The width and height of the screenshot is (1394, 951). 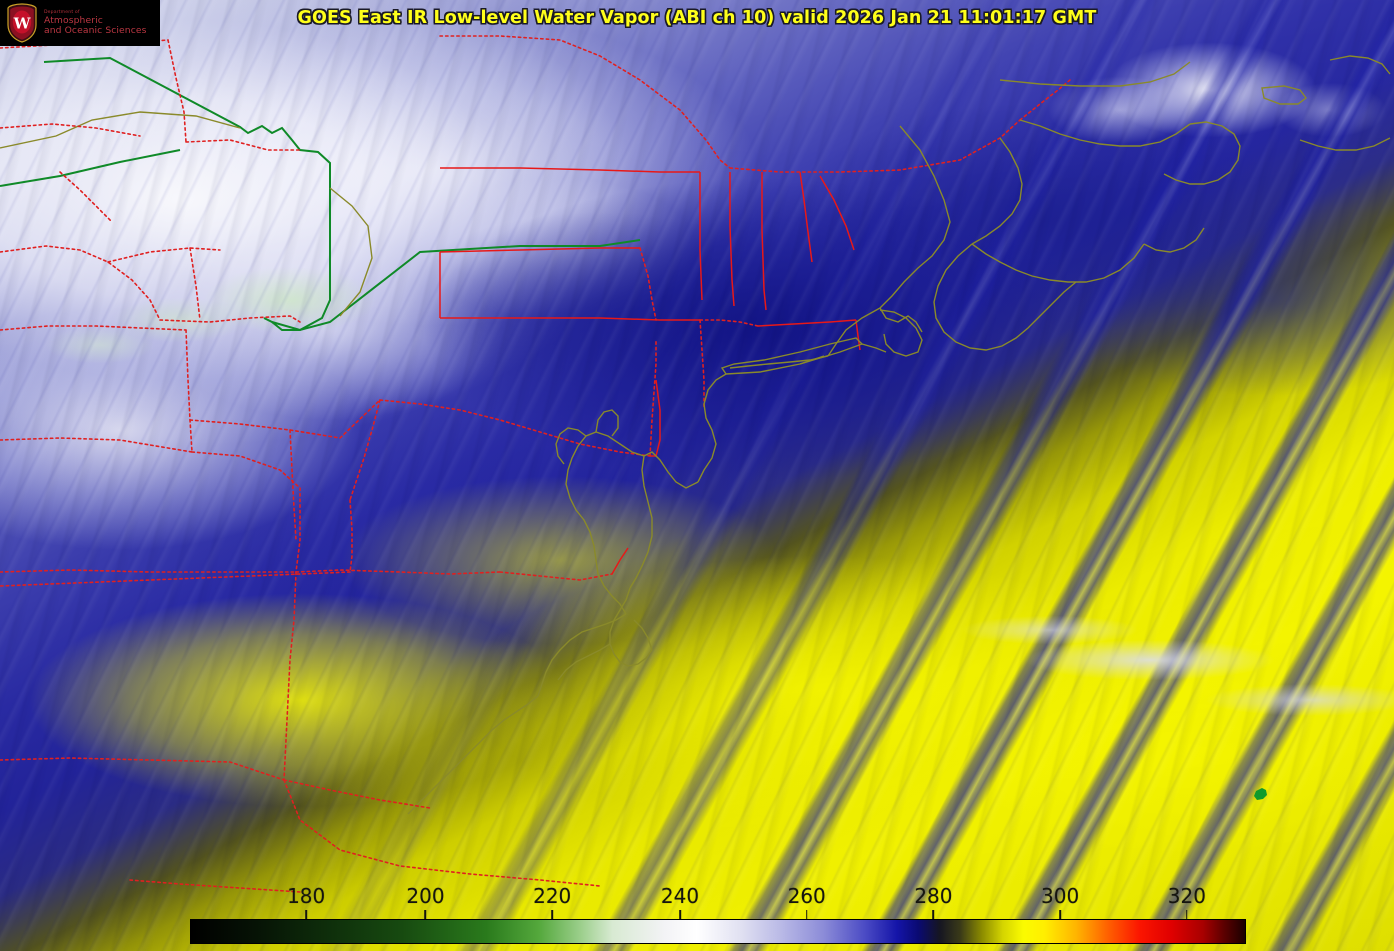 What do you see at coordinates (186, 214) in the screenshot?
I see `great-lakes-shorelines` at bounding box center [186, 214].